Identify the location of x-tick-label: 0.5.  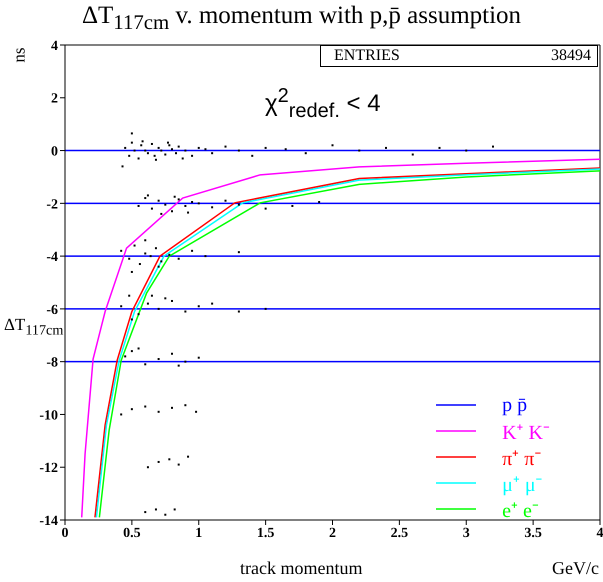
(132, 533).